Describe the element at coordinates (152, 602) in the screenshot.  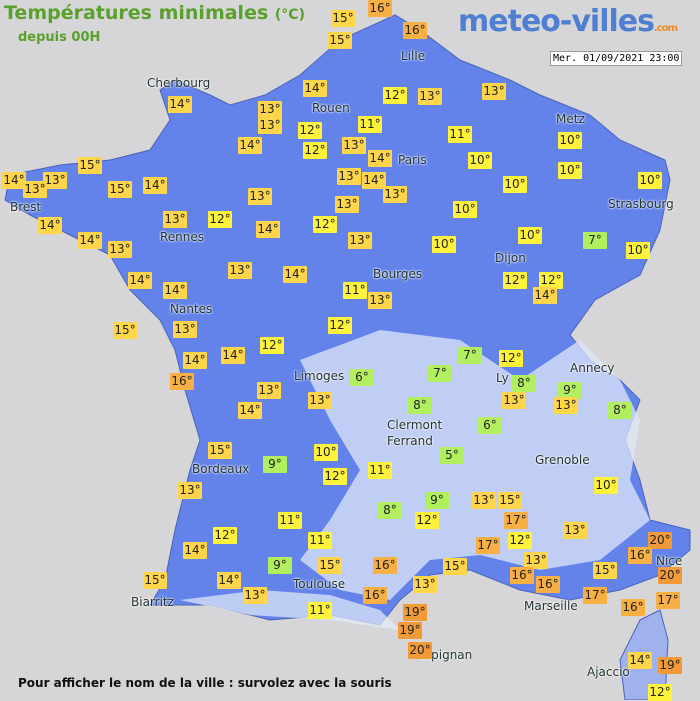
I see `city-name: Biarritz` at that location.